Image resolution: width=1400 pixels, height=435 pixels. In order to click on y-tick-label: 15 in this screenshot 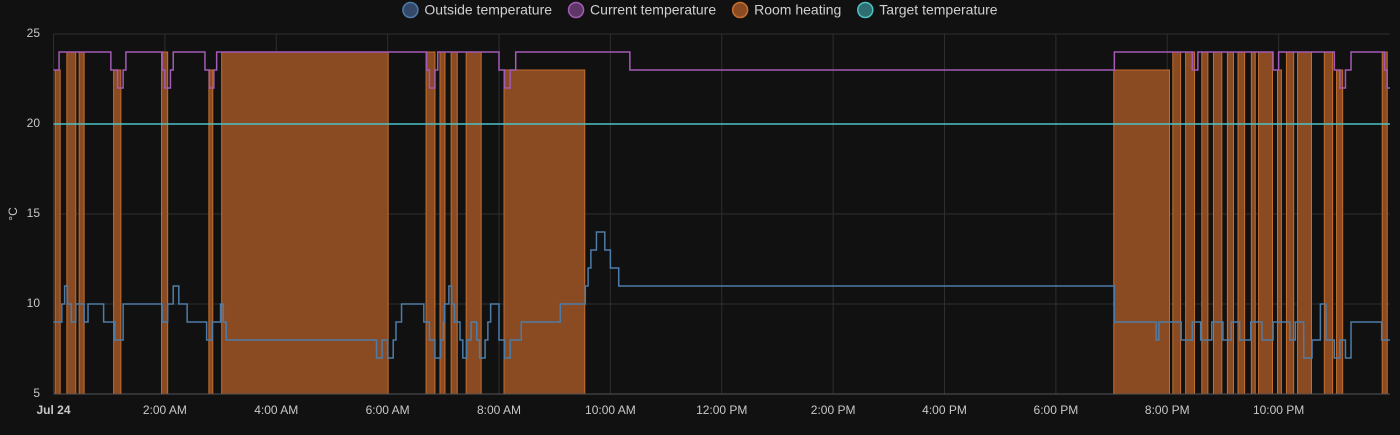, I will do `click(34, 213)`.